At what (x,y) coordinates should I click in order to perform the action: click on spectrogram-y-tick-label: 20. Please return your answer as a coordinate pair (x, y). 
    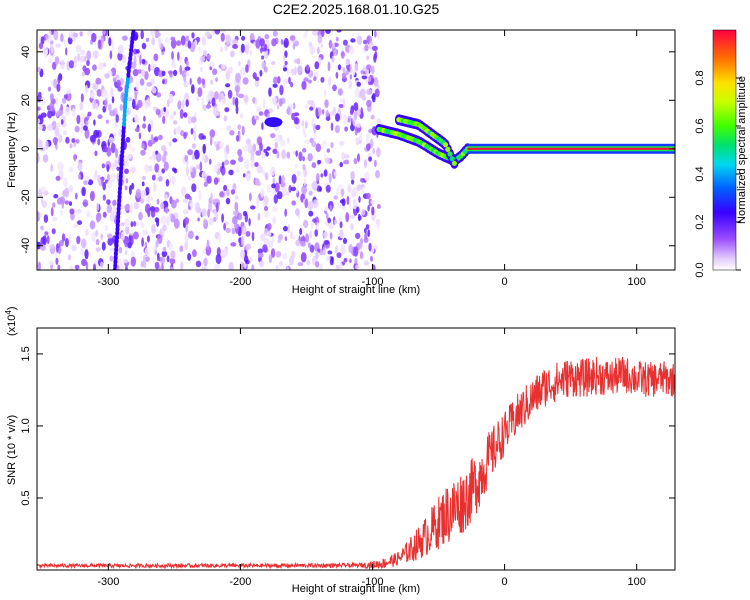
    Looking at the image, I should click on (26, 100).